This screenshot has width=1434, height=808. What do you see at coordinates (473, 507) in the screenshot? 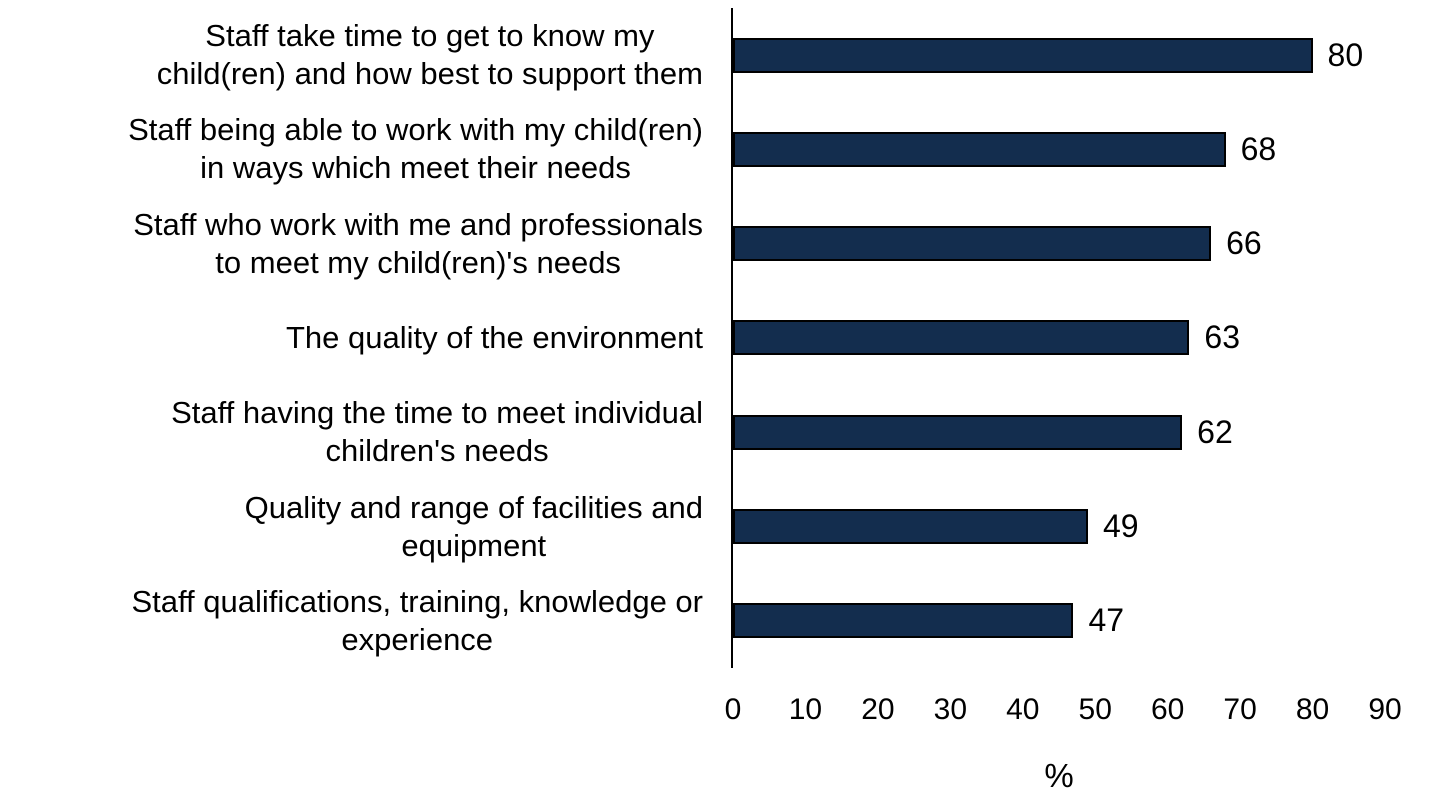
I see `category-label-line: Quality and range of facilities and` at bounding box center [473, 507].